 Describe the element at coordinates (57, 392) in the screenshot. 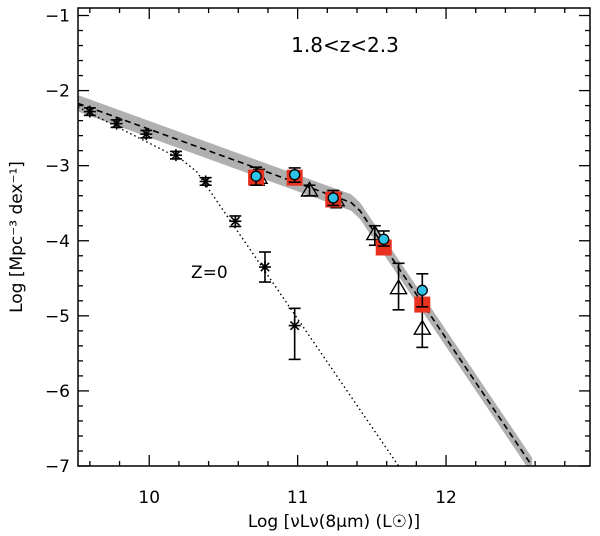

I see `y-tick-label: −6` at that location.